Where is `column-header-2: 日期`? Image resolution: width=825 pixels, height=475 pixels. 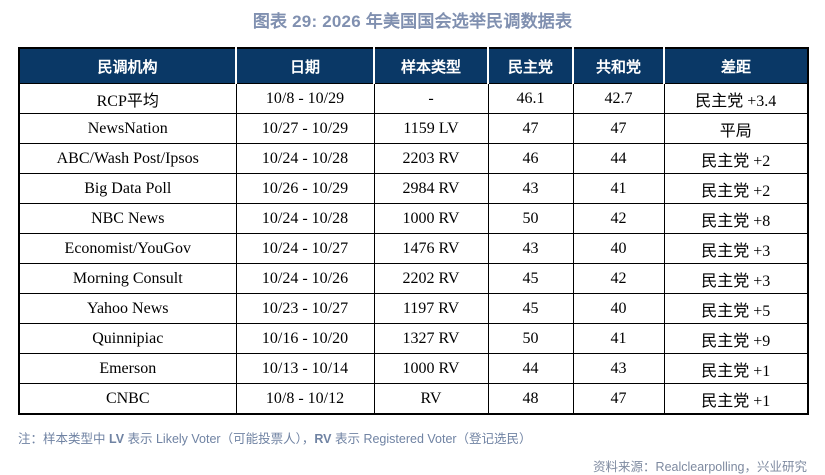
column-header-2: 日期 is located at coordinates (304, 66).